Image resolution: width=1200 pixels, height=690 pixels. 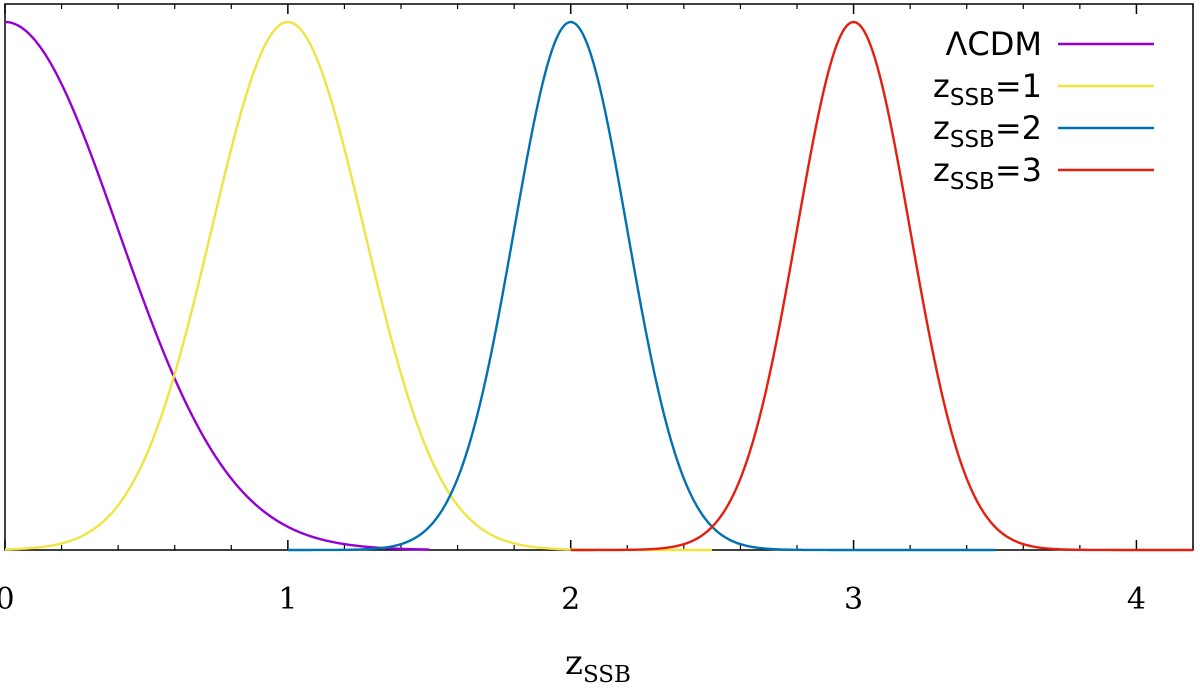 I want to click on x-tick-label: 1, so click(x=287, y=599).